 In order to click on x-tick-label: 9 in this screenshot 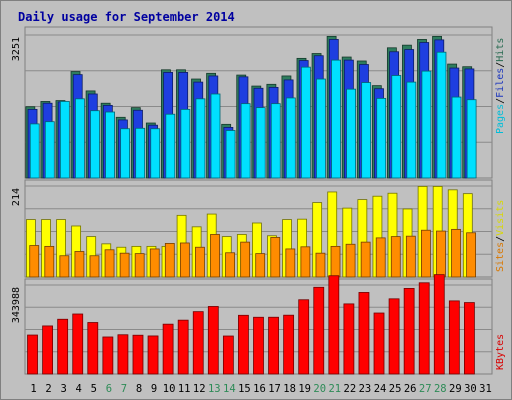, I will do `click(154, 389)`.